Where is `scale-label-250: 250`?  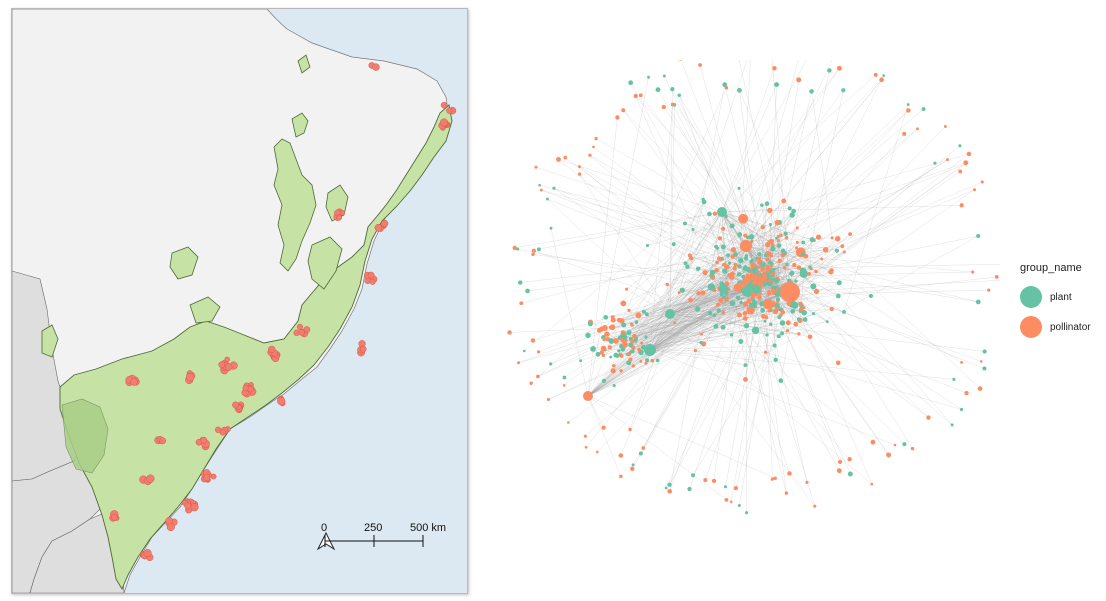 scale-label-250: 250 is located at coordinates (373, 528).